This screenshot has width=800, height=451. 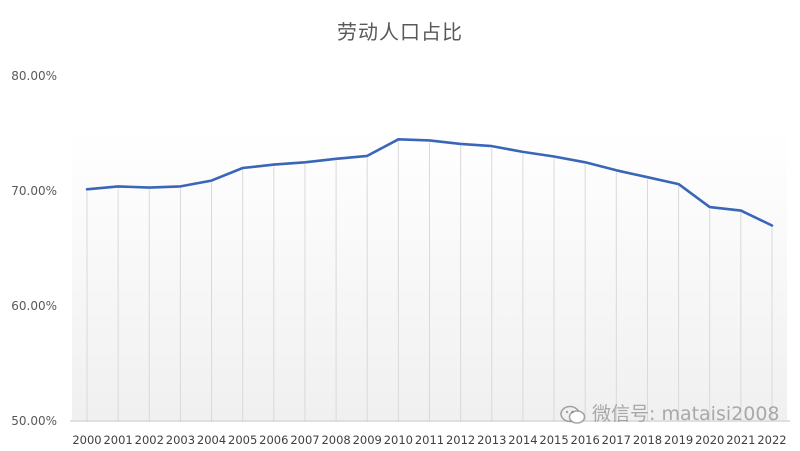 I want to click on x-tick-label: 2002, so click(x=149, y=440).